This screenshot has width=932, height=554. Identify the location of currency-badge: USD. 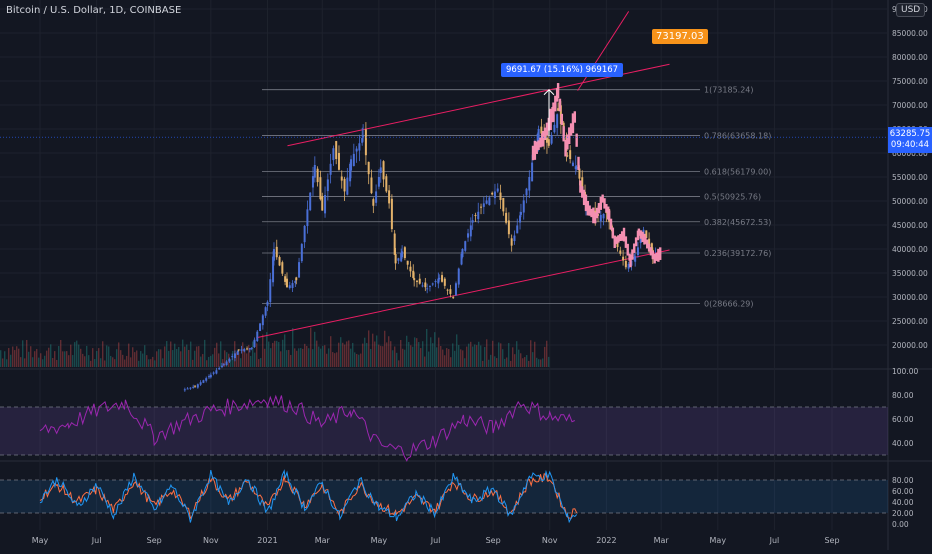
(911, 10).